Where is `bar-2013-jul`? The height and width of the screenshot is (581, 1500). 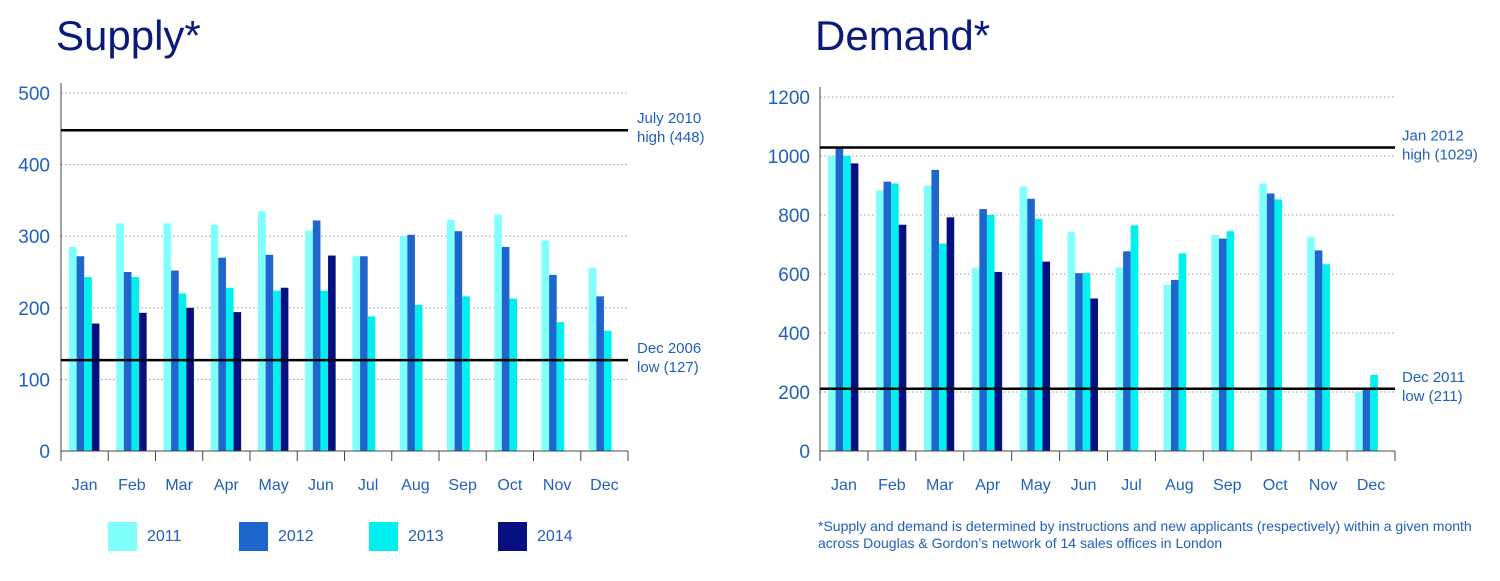
bar-2013-jul is located at coordinates (1134, 338).